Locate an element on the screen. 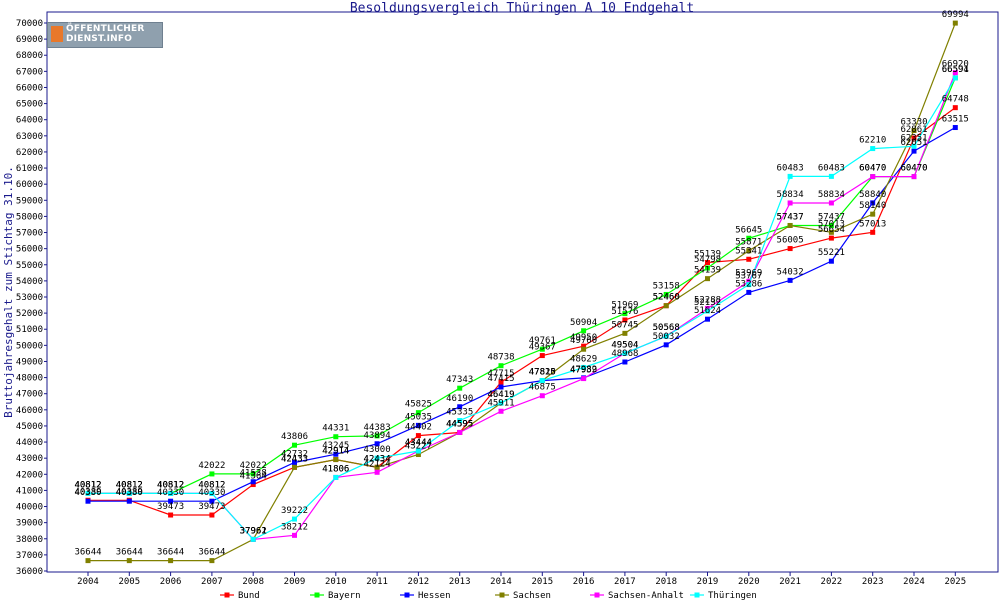 This screenshot has height=604, width=1000. x-tick-label: 2022 is located at coordinates (832, 582).